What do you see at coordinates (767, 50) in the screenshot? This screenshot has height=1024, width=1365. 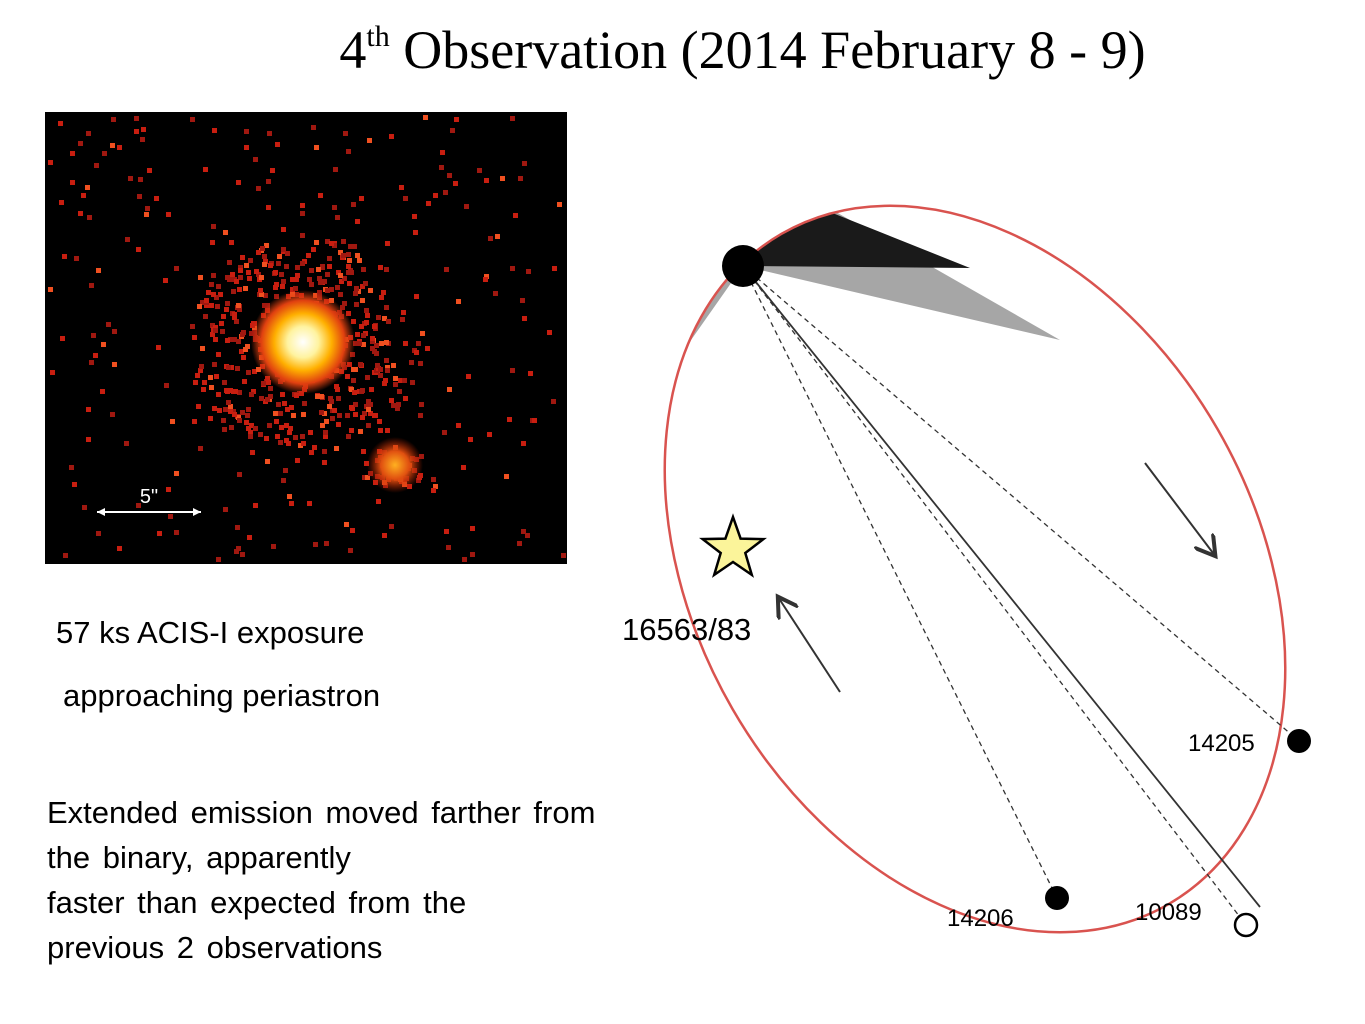 I see `title-text: Observation (2014 February 8 - 9)` at bounding box center [767, 50].